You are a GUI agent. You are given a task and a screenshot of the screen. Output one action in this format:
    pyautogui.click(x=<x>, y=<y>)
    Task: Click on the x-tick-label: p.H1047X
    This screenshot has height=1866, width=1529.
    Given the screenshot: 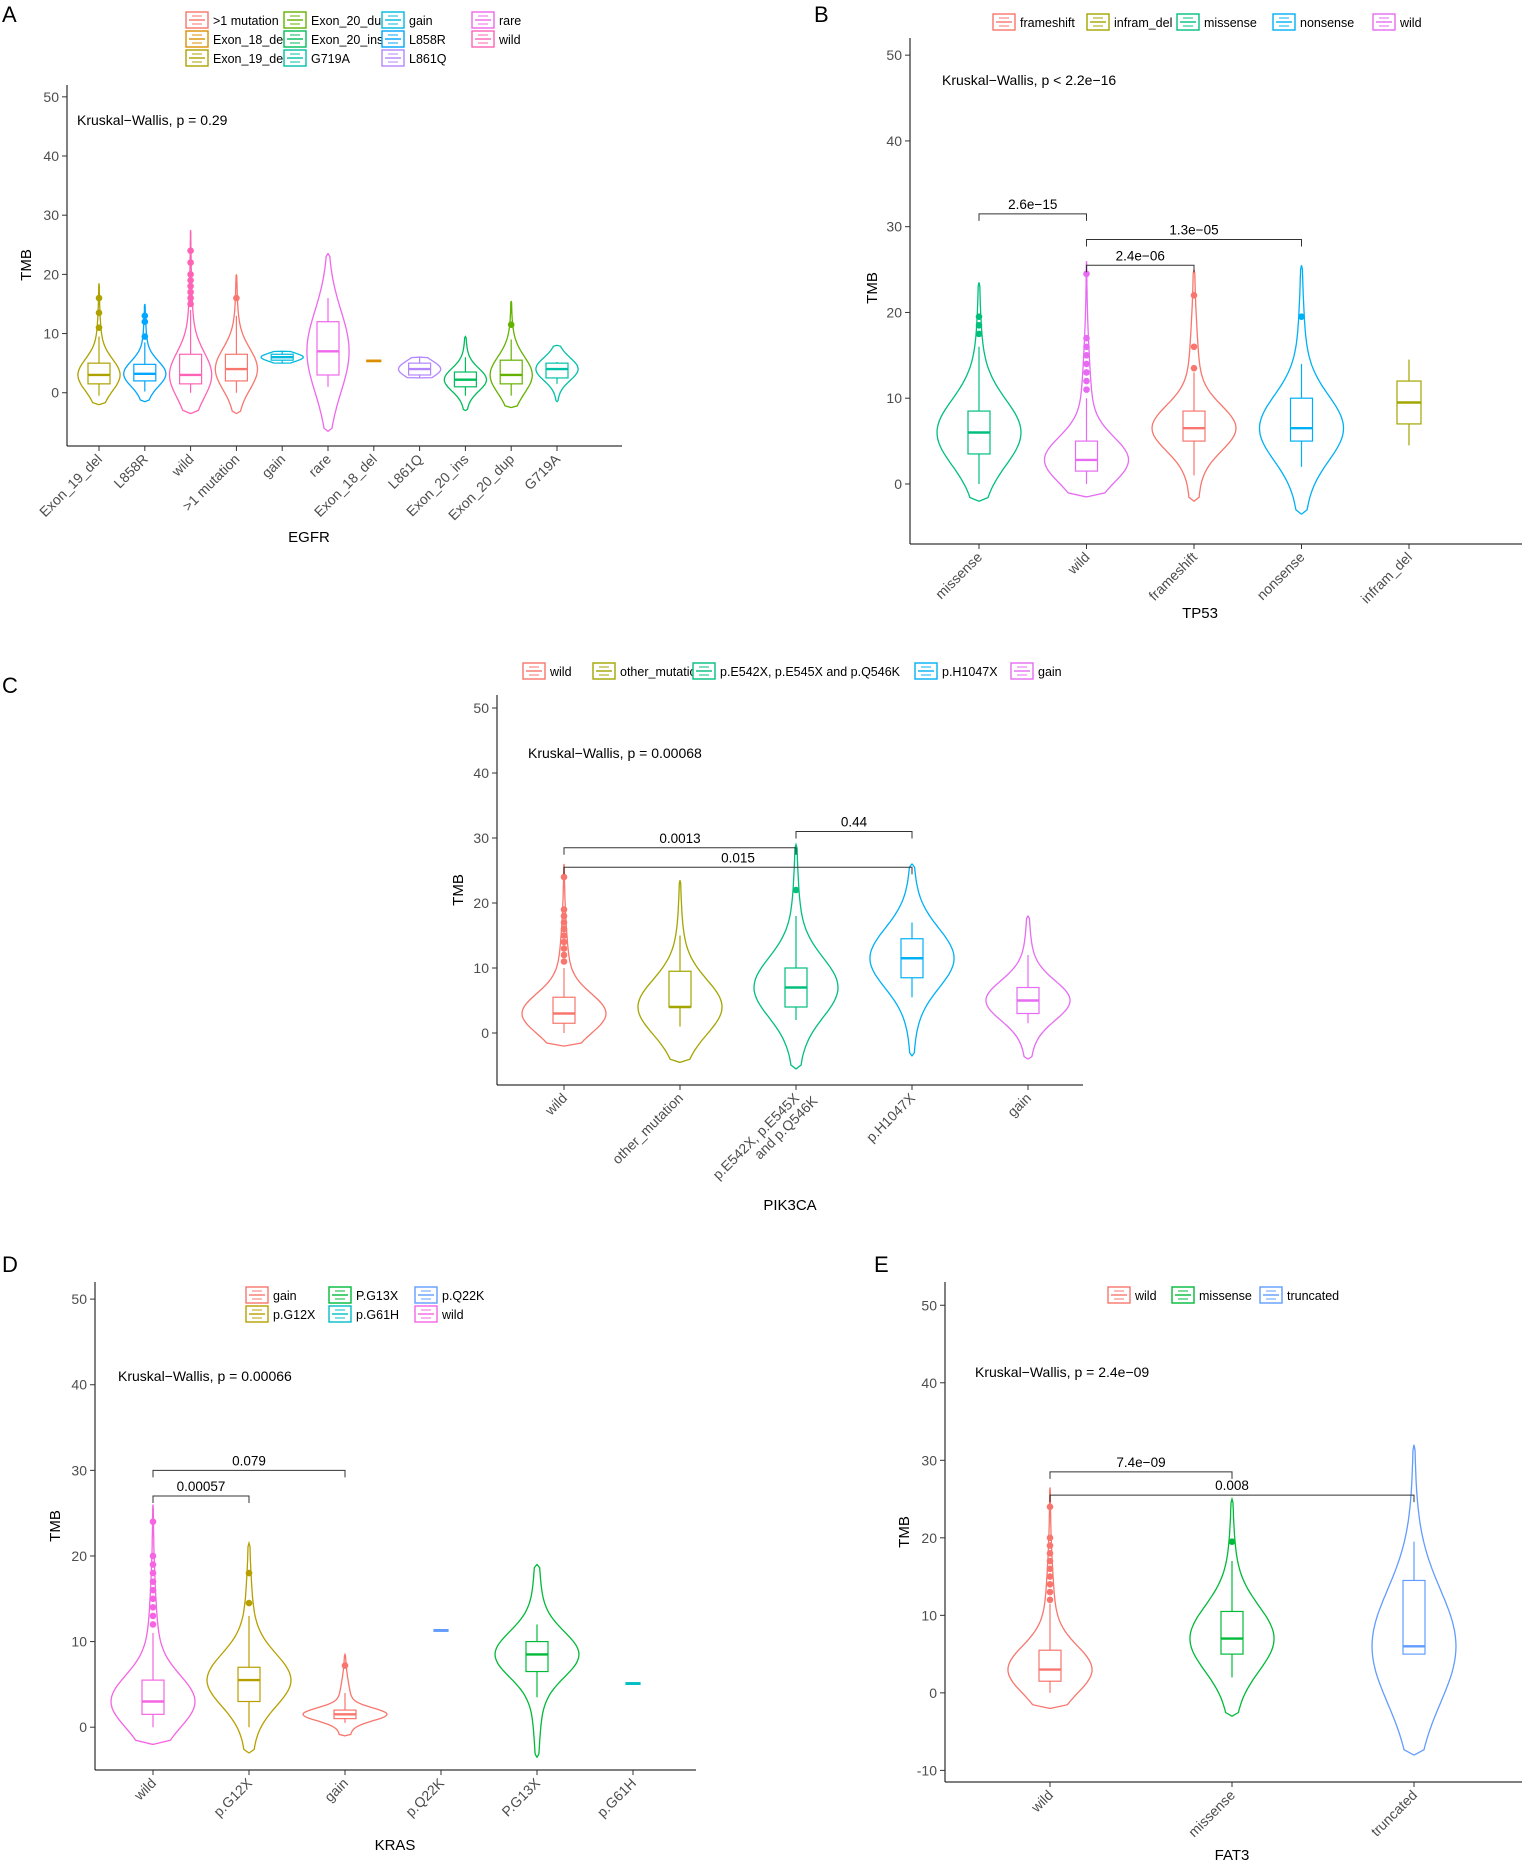 What is the action you would take?
    pyautogui.click(x=891, y=1117)
    